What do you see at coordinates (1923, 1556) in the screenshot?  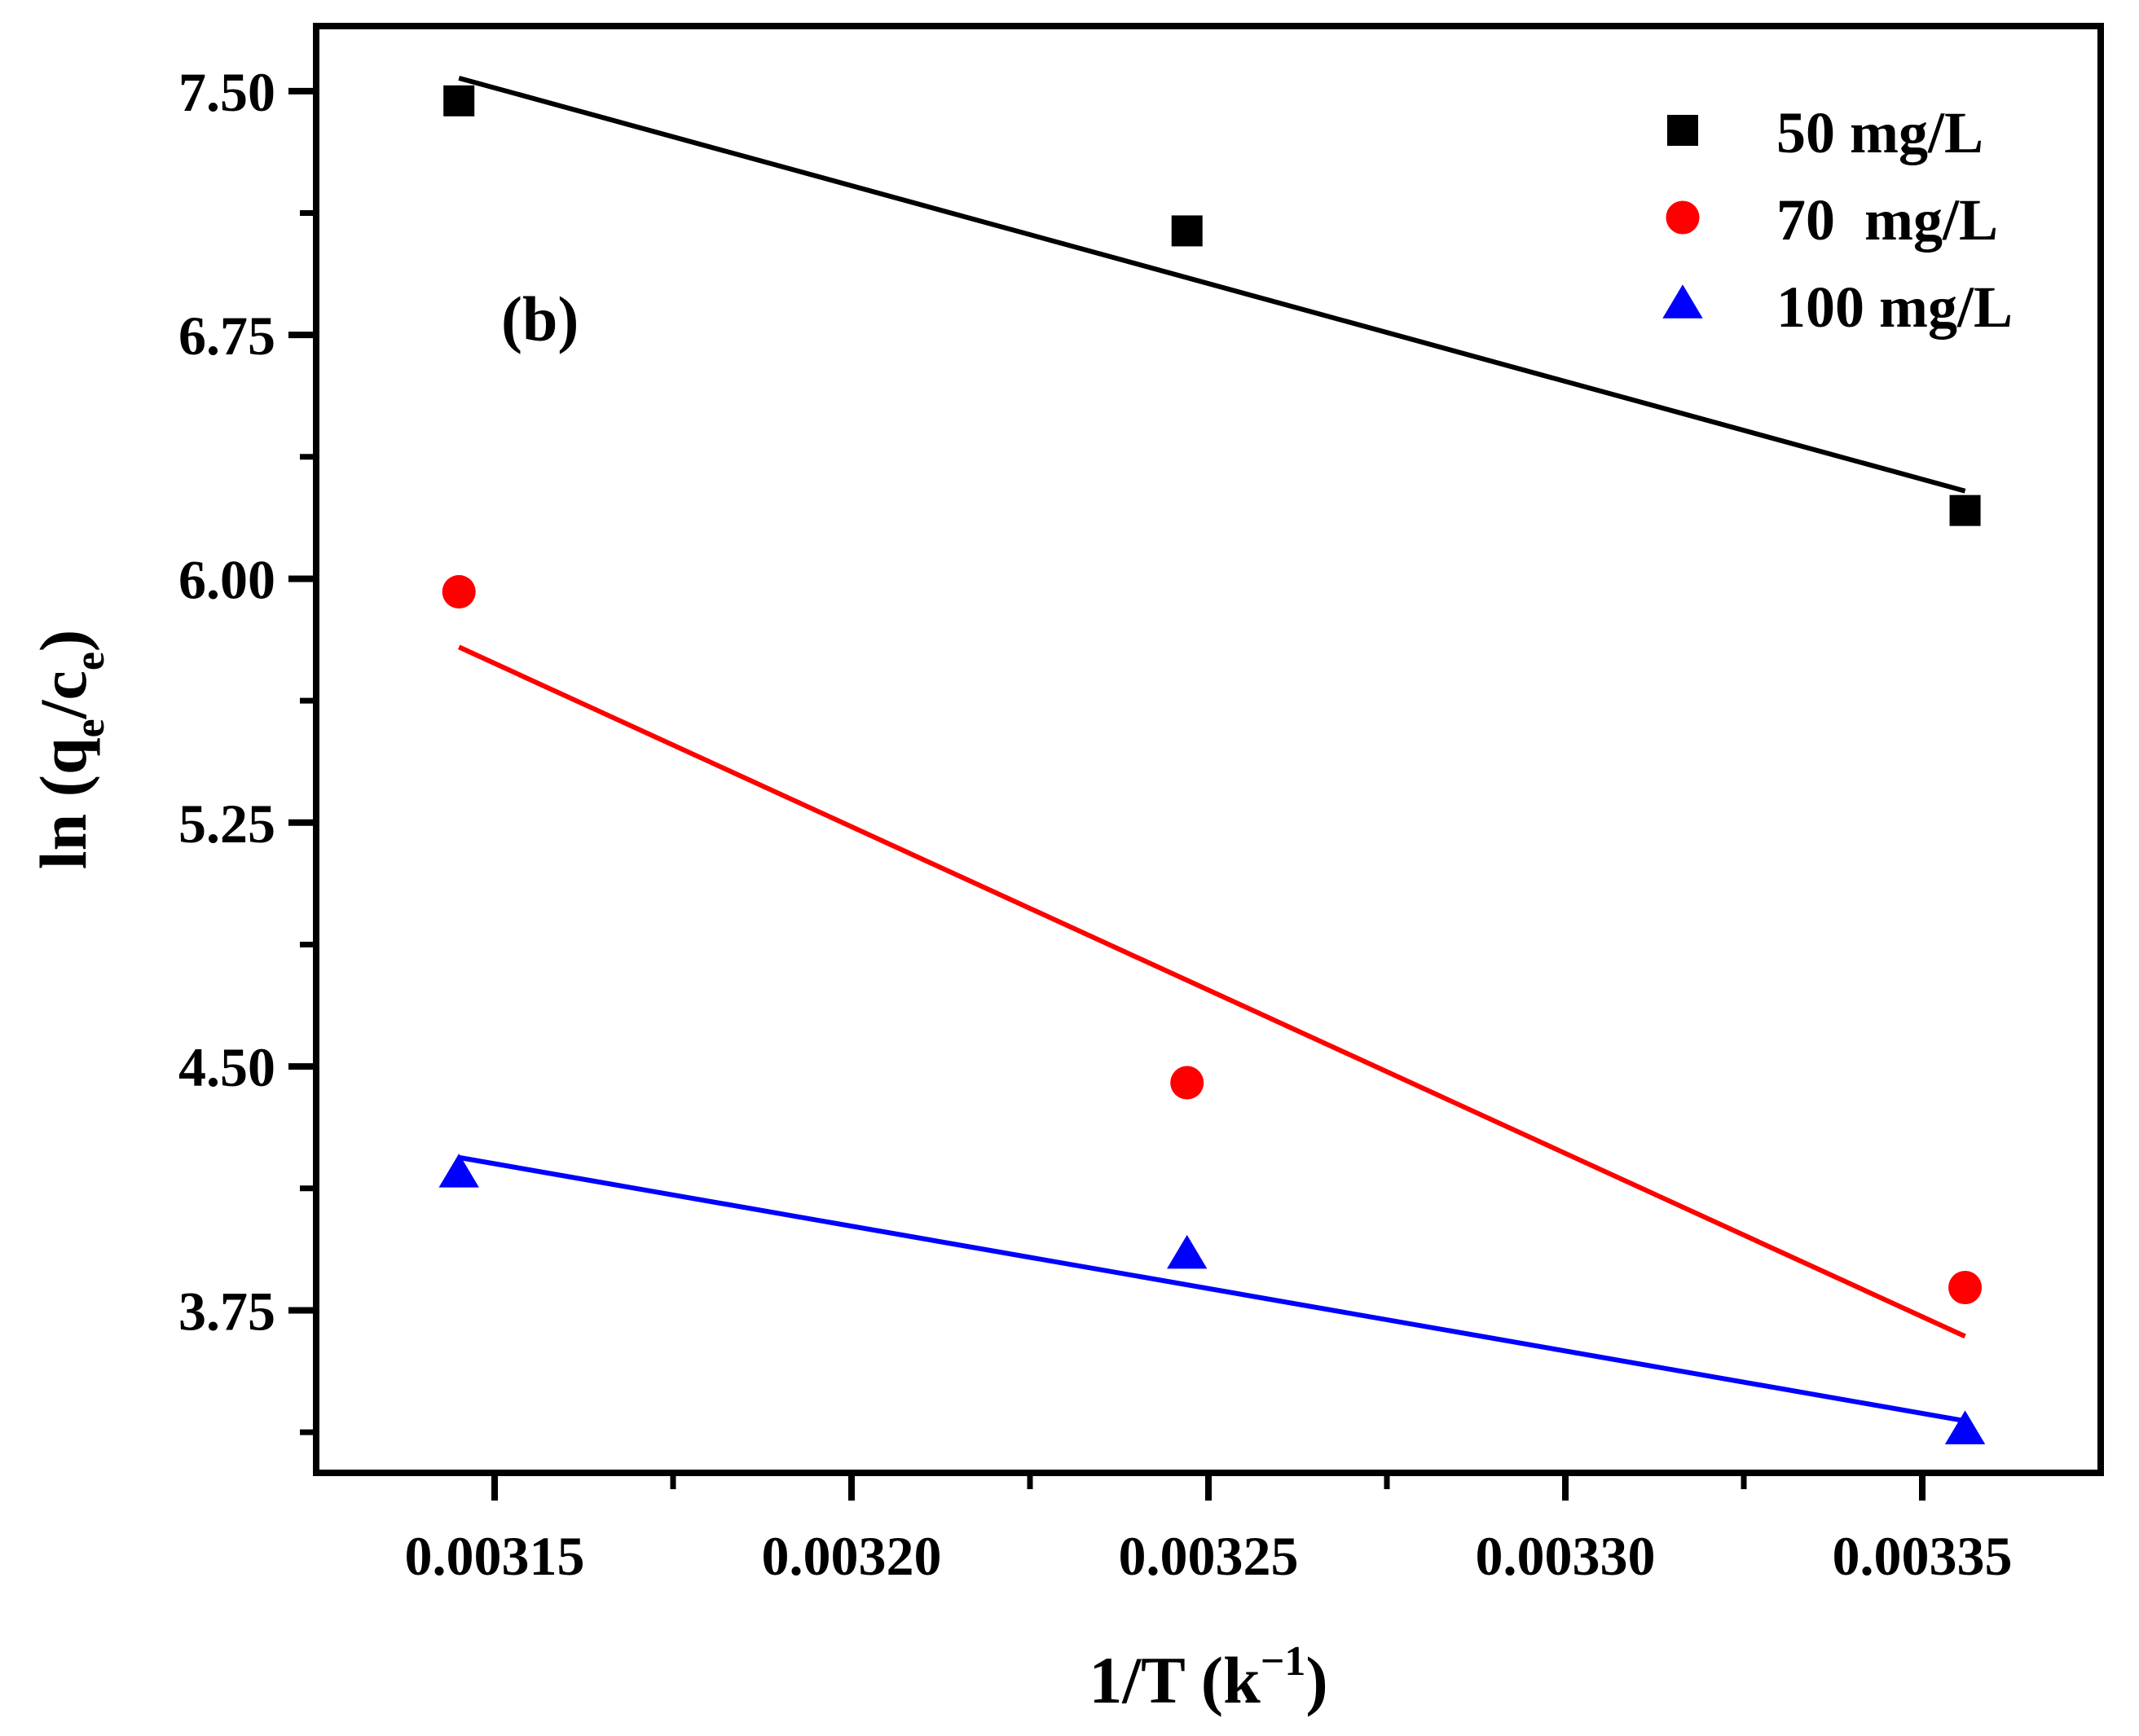 I see `x-tick-label: 0.00335` at bounding box center [1923, 1556].